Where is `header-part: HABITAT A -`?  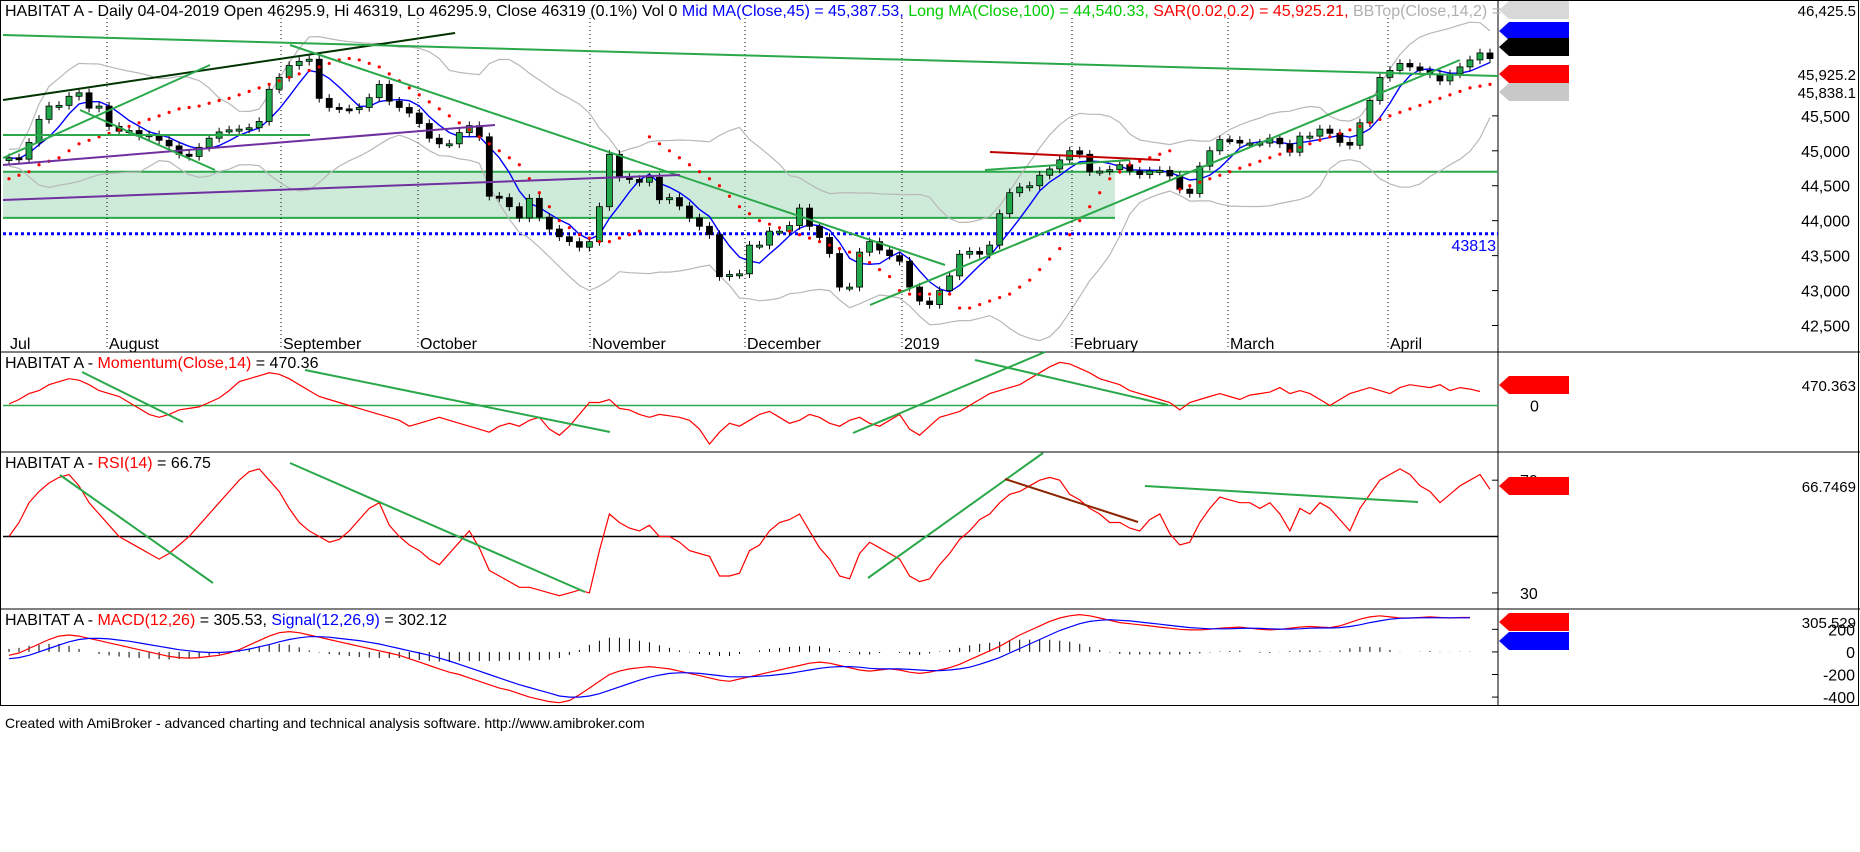 header-part: HABITAT A - is located at coordinates (51, 620).